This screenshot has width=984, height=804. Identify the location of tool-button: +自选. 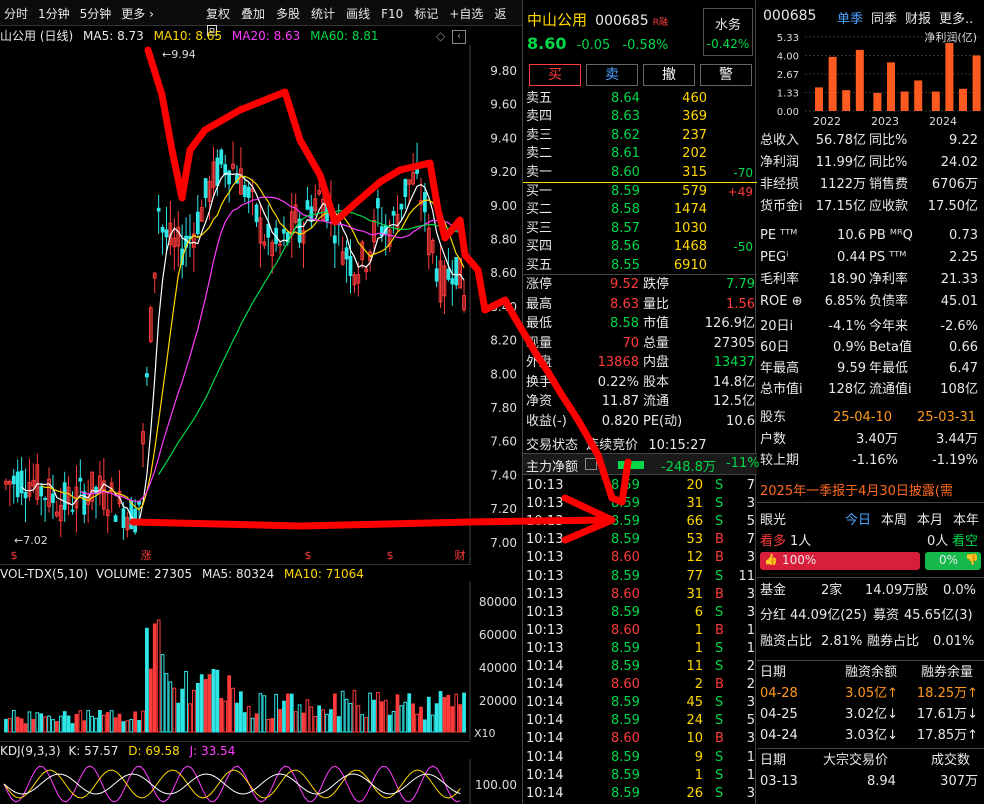
(466, 14).